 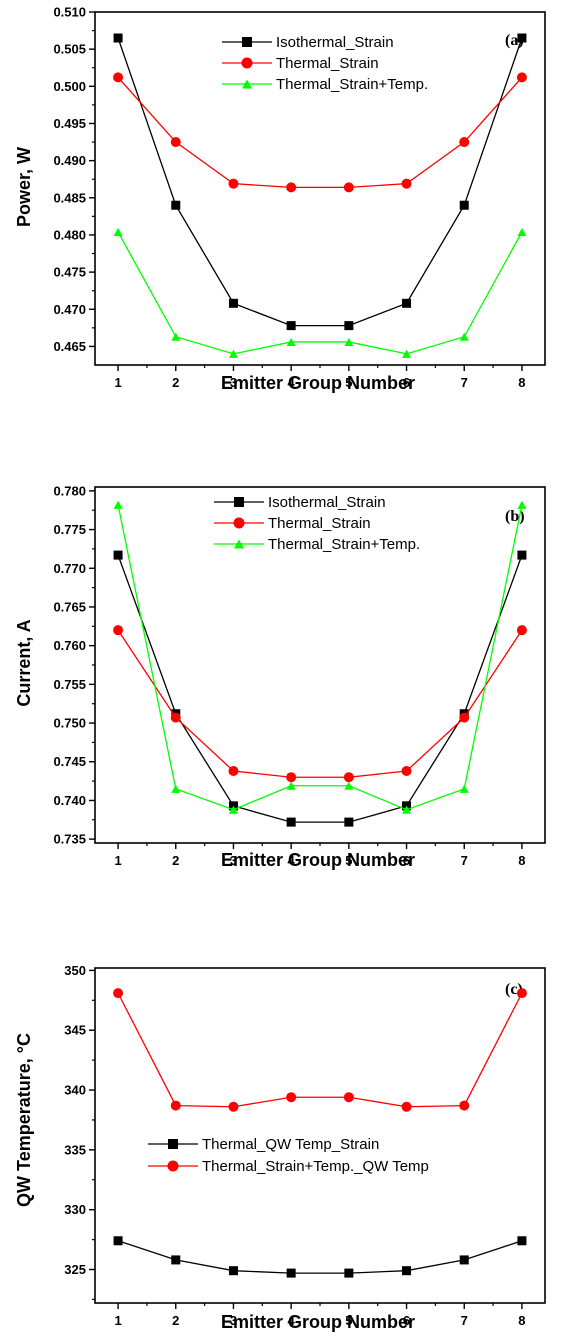 What do you see at coordinates (69, 272) in the screenshot?
I see `y-tick-label: 0.475` at bounding box center [69, 272].